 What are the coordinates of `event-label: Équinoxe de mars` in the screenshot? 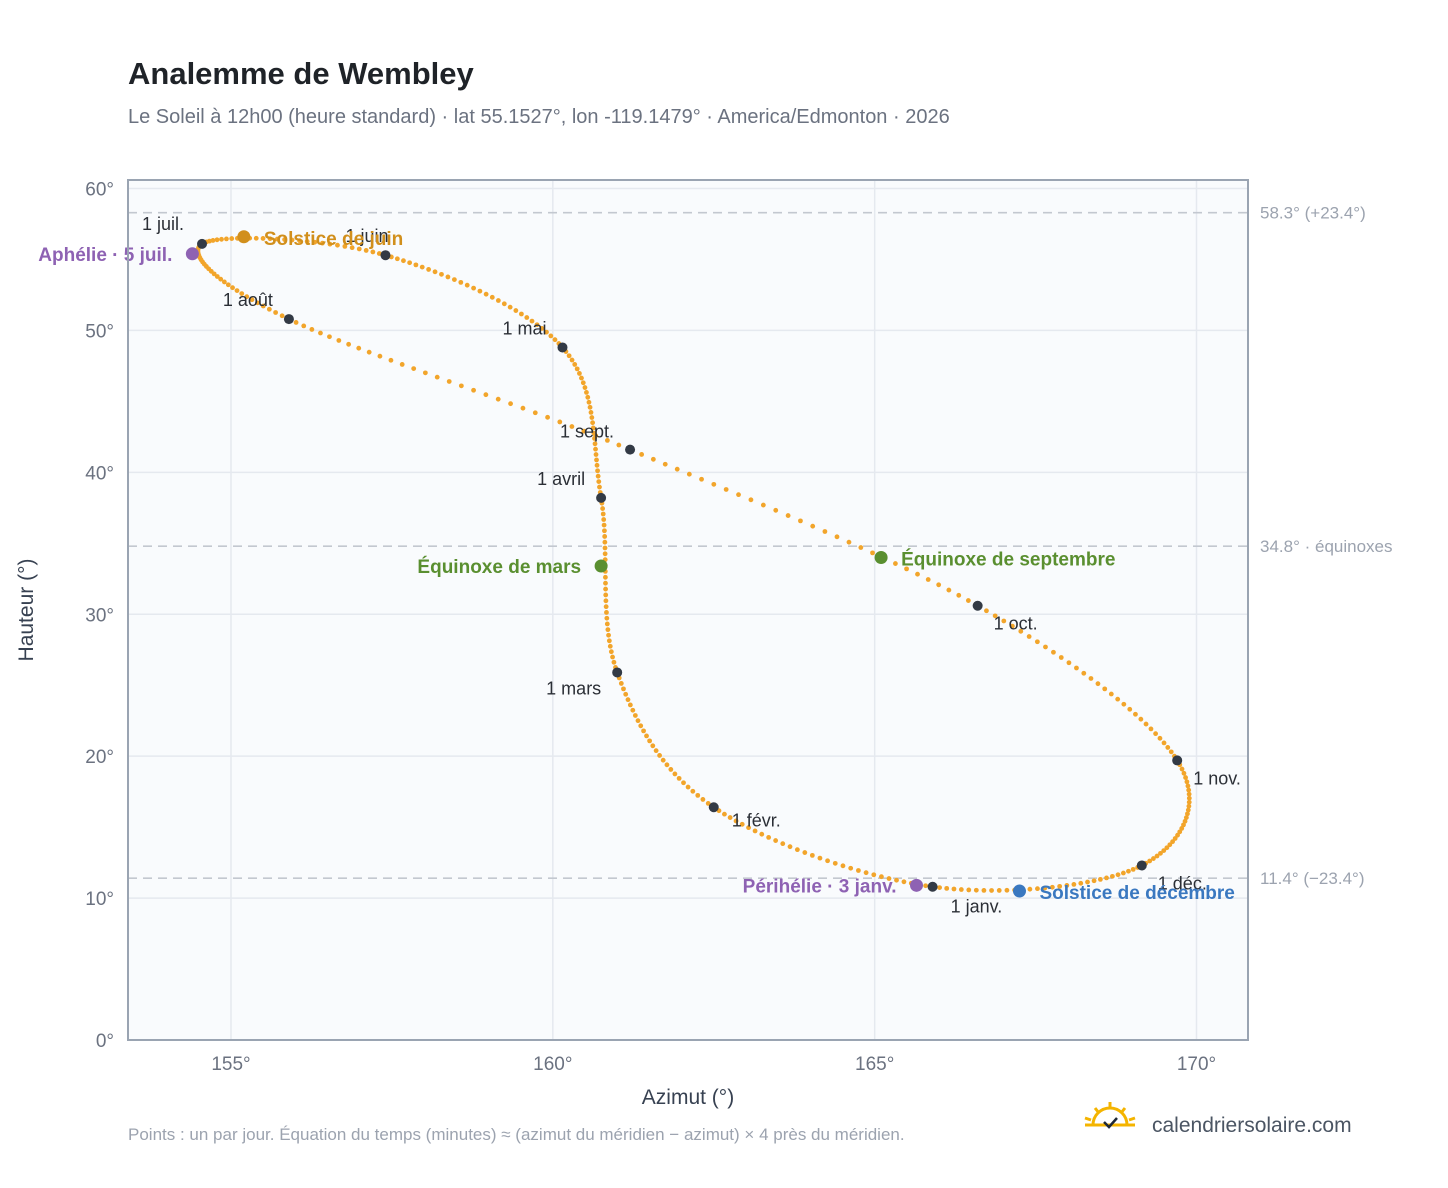 It's located at (499, 567).